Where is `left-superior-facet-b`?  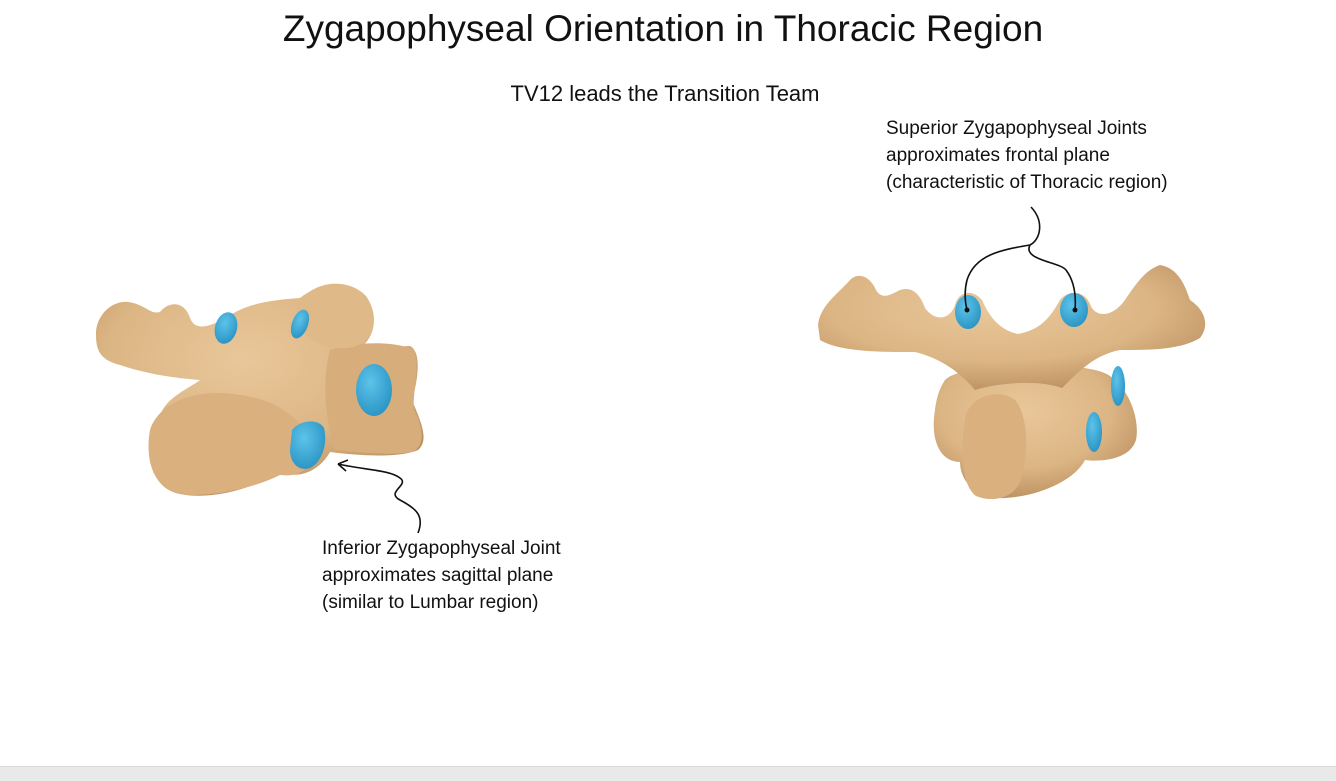
left-superior-facet-b is located at coordinates (300, 324).